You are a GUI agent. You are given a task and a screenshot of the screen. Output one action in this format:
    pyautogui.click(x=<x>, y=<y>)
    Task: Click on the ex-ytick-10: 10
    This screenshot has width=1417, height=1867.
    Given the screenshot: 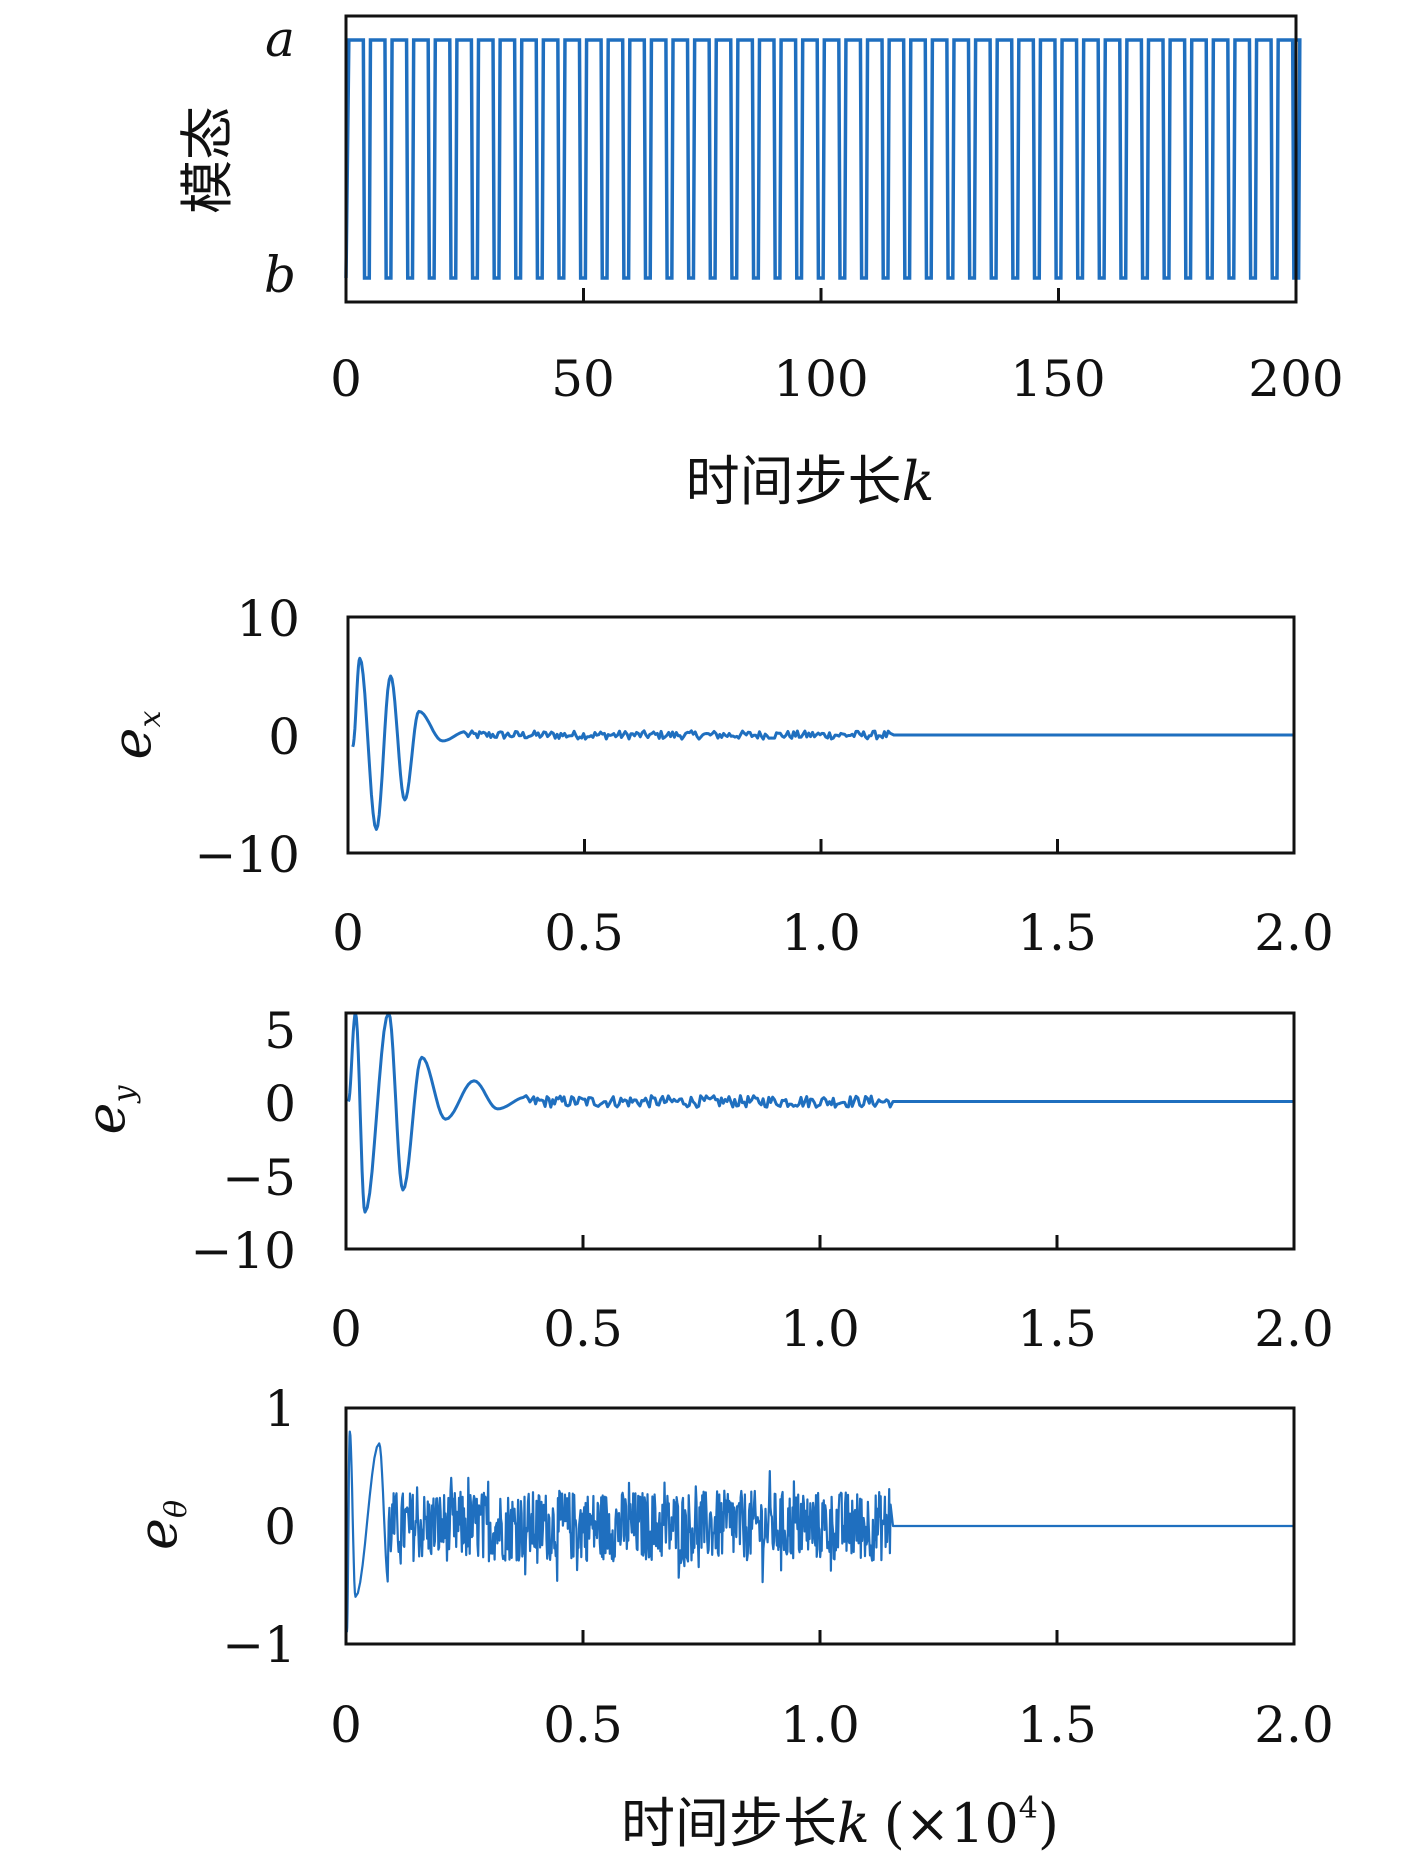 What is the action you would take?
    pyautogui.click(x=268, y=619)
    